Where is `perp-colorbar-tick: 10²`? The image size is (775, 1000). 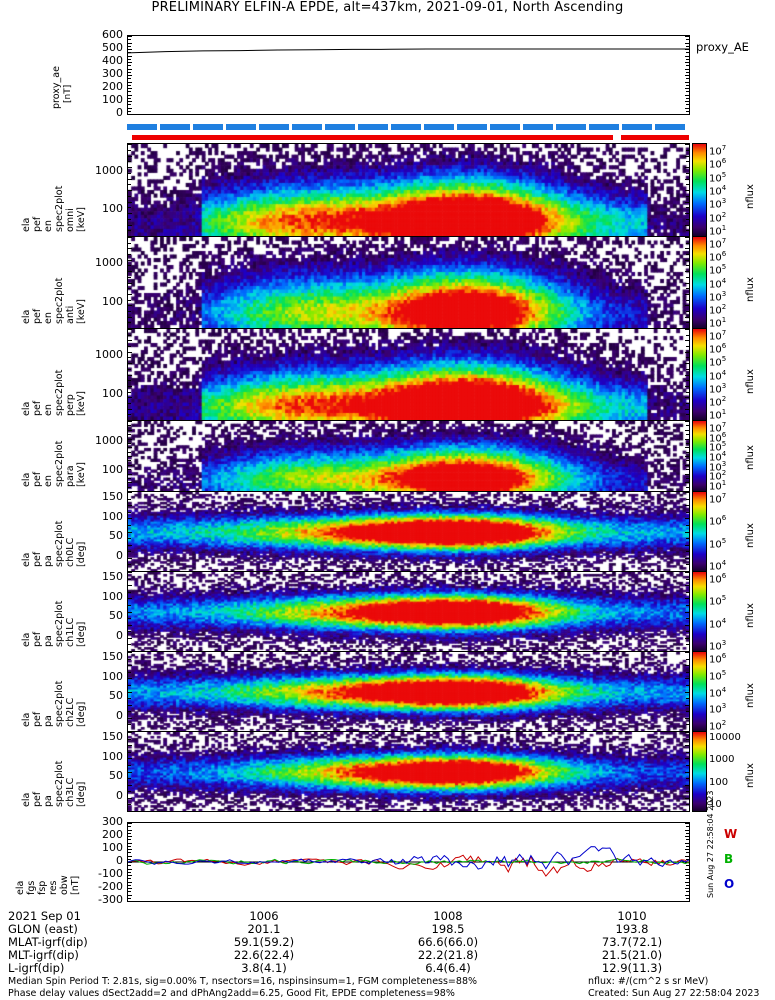 perp-colorbar-tick: 10² is located at coordinates (718, 401).